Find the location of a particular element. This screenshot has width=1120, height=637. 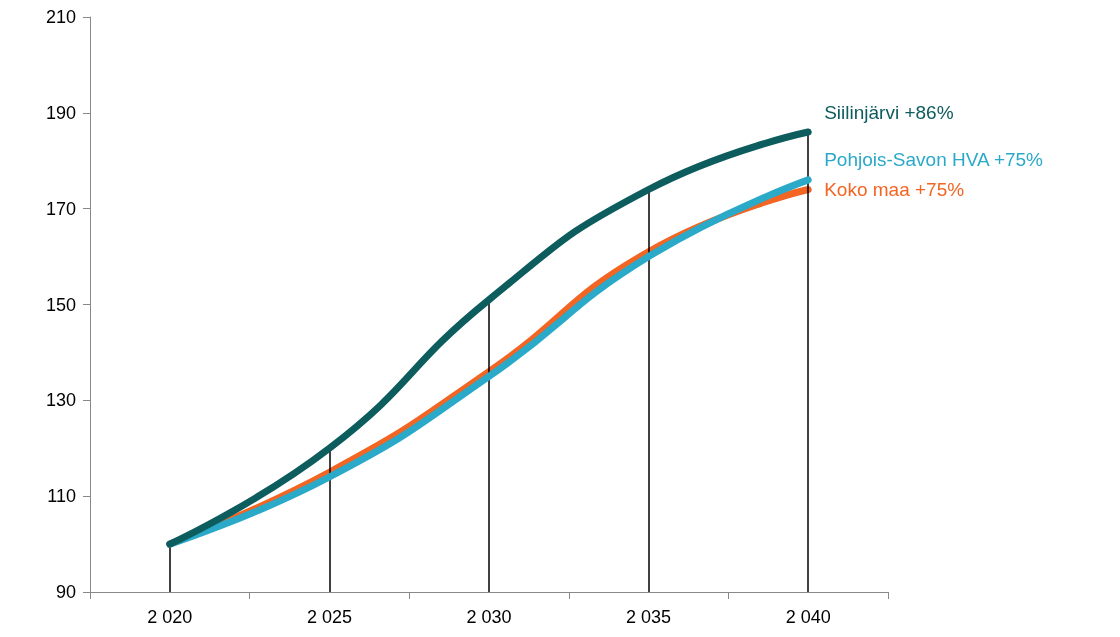

y-tick-label: 190 is located at coordinates (60, 112).